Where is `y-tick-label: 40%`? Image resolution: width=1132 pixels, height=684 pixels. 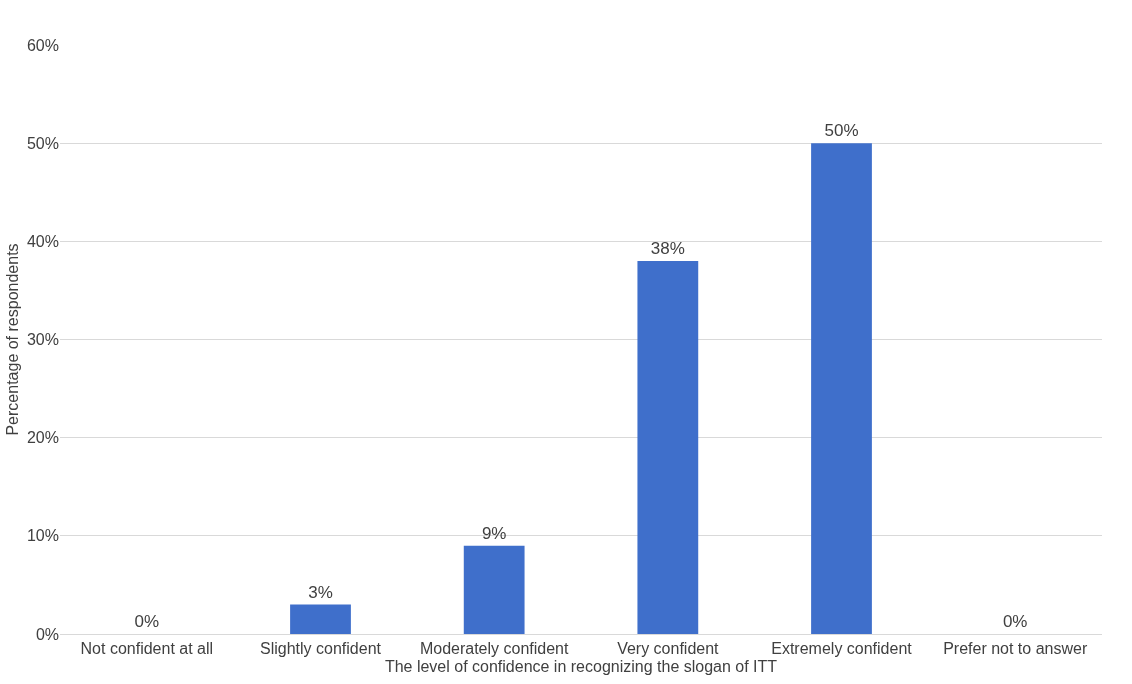 y-tick-label: 40% is located at coordinates (42, 241).